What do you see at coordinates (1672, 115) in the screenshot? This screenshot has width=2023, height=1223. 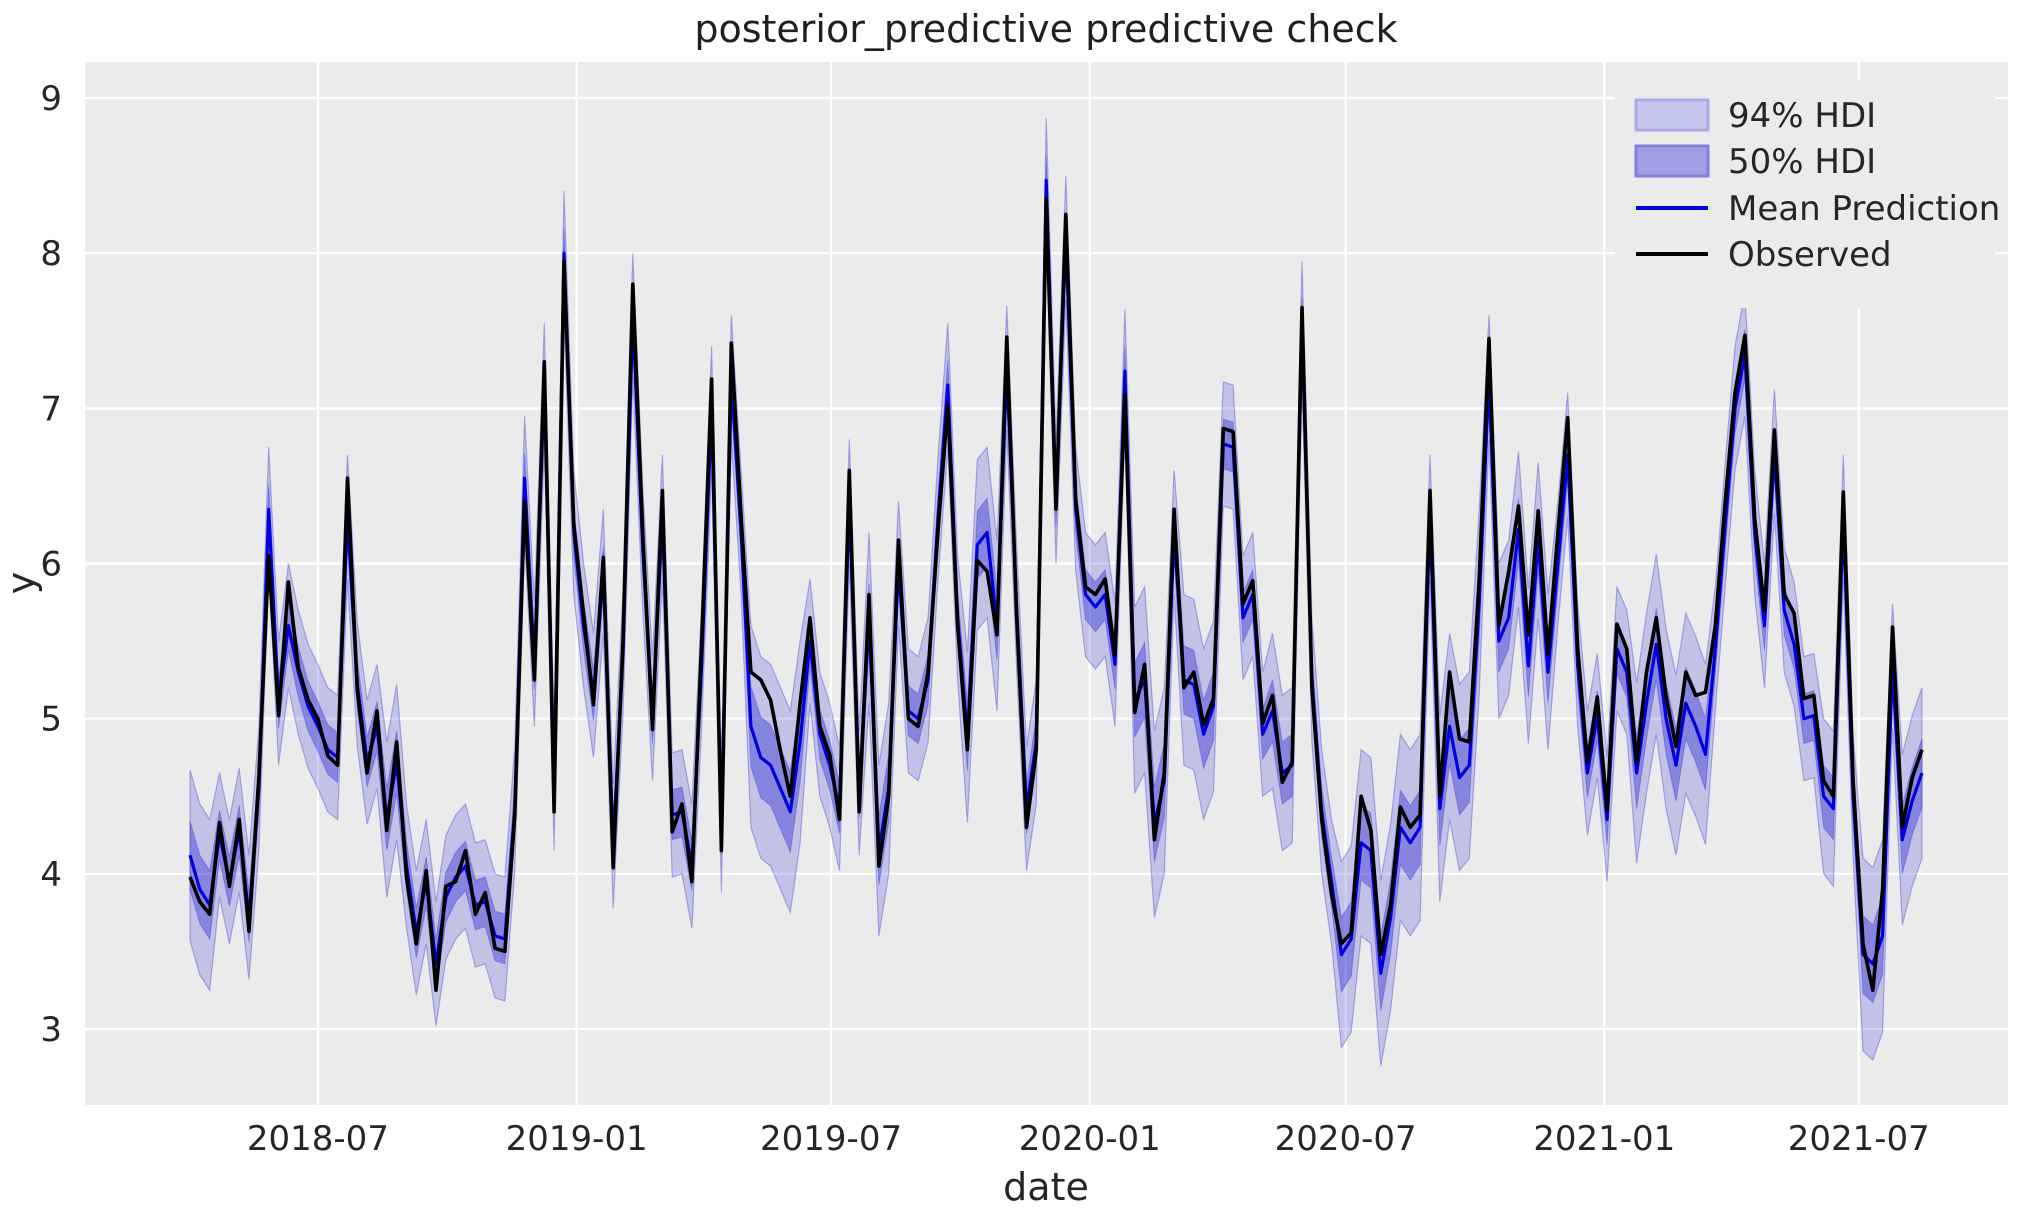 I see `legend-94hdi-swatch` at bounding box center [1672, 115].